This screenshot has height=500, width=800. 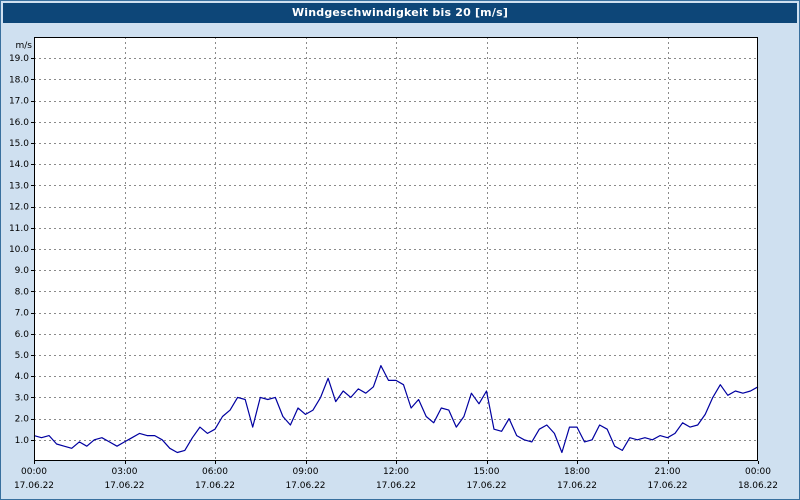 What do you see at coordinates (22, 314) in the screenshot?
I see `svg-text: 7.0` at bounding box center [22, 314].